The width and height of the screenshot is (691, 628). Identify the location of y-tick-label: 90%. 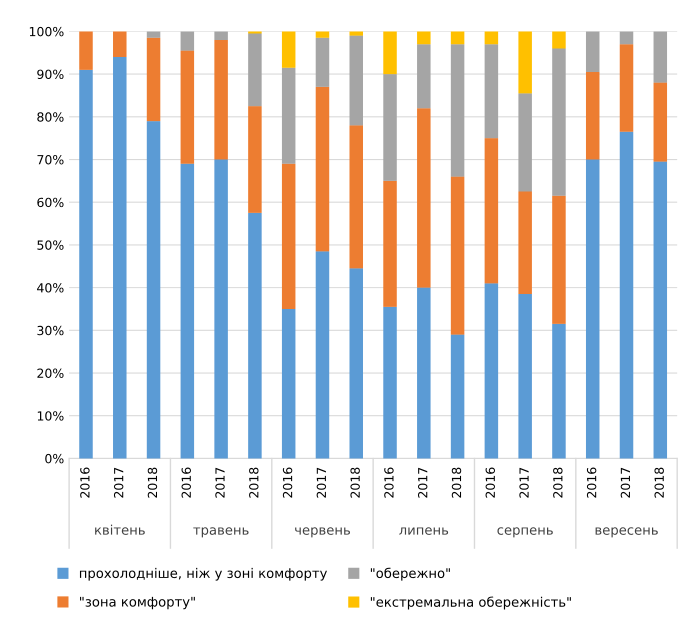
(50, 75).